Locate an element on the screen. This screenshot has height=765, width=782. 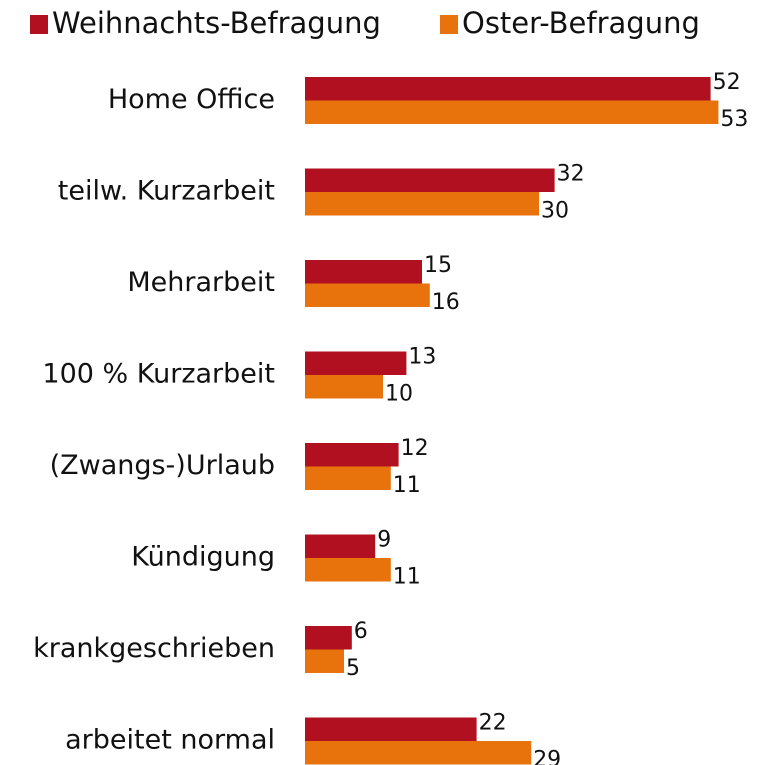
value-label: 12 is located at coordinates (415, 448).